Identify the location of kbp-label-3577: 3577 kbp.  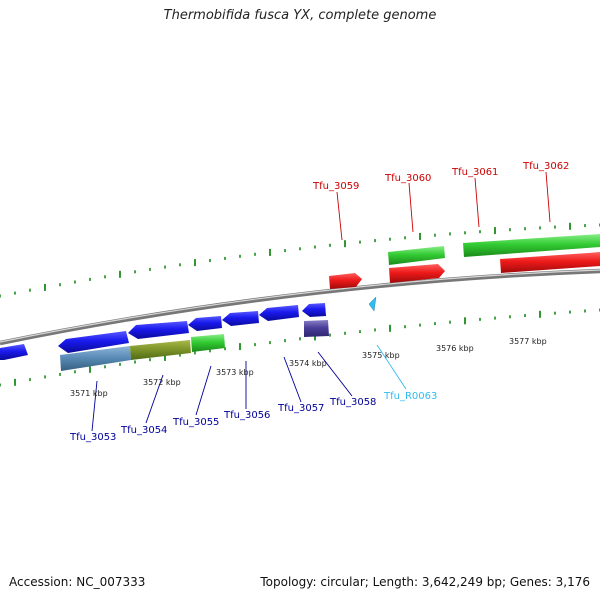
(528, 341).